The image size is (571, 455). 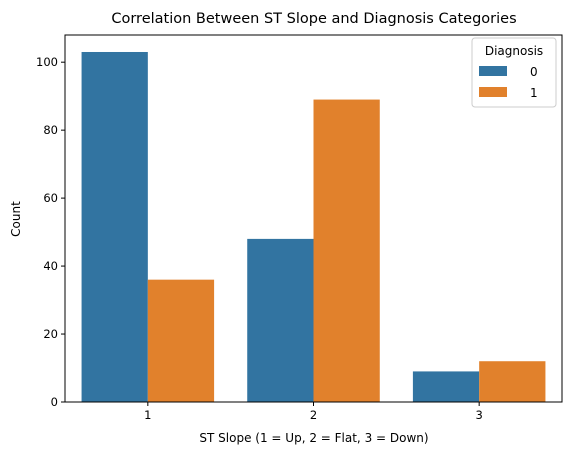 I want to click on x-axis-label: ST Slope (1 = Up, 2 = Flat, 3 = Down), so click(x=313, y=438).